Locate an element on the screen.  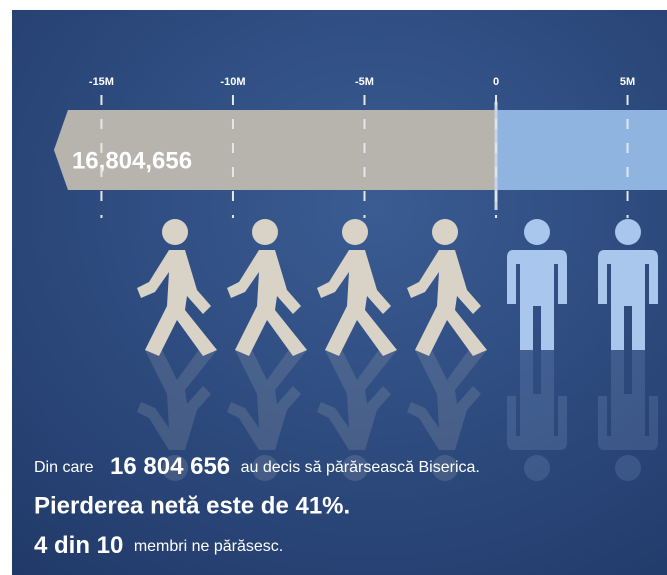
caption-text: au decis să părărsească Biserica. is located at coordinates (360, 467).